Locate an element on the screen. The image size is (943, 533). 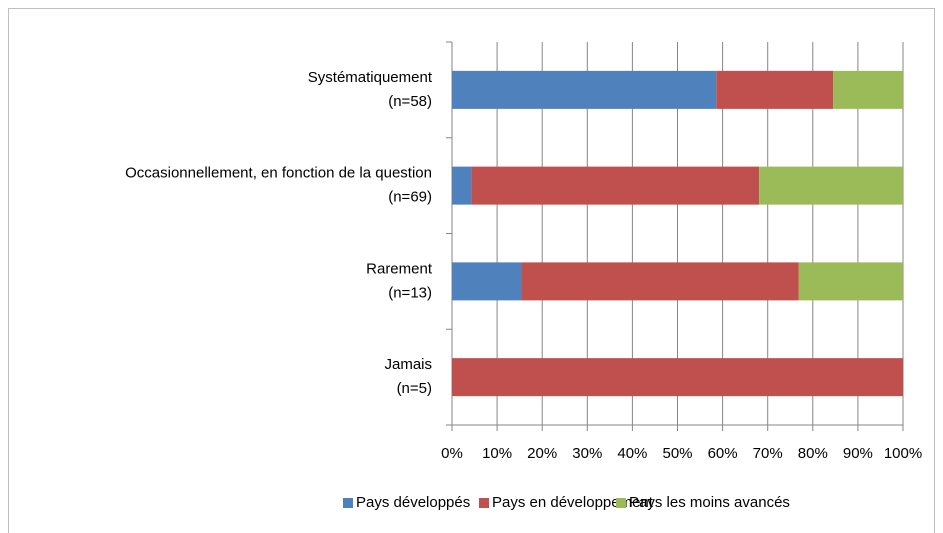
x-tick-label: 70% is located at coordinates (768, 453).